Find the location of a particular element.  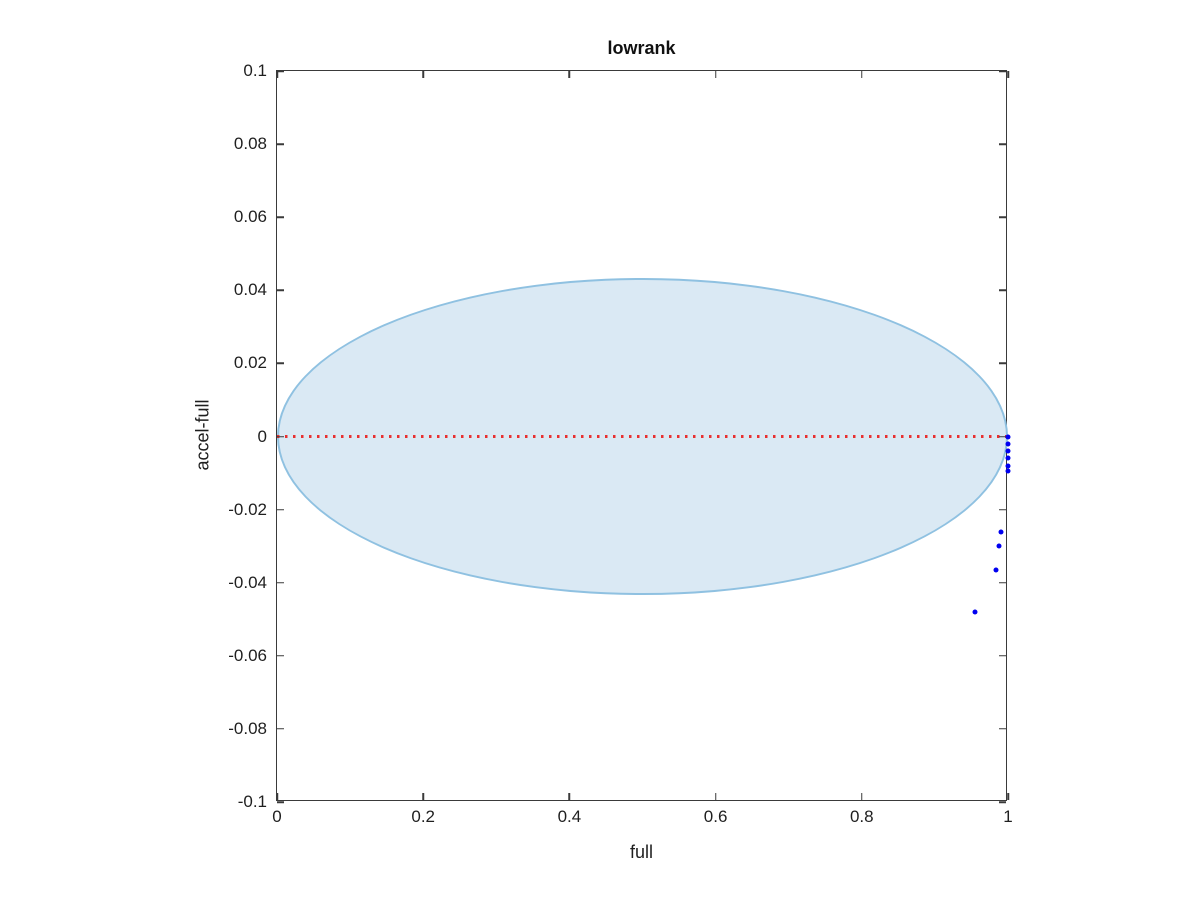

y-tick-label: -0.06 is located at coordinates (247, 655).